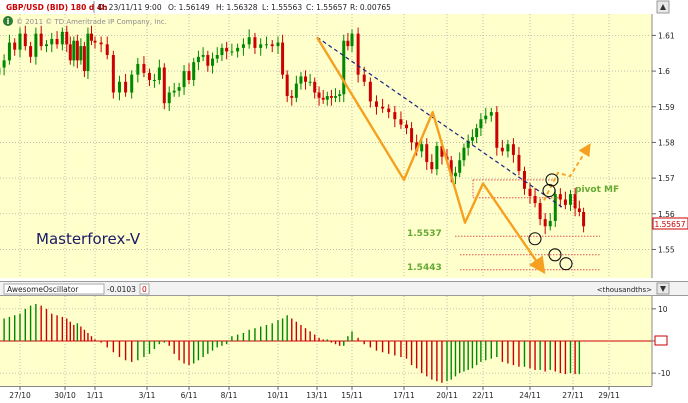 This screenshot has height=403, width=688. What do you see at coordinates (370, 7) in the screenshot?
I see `header-range: R: 0.00765` at bounding box center [370, 7].